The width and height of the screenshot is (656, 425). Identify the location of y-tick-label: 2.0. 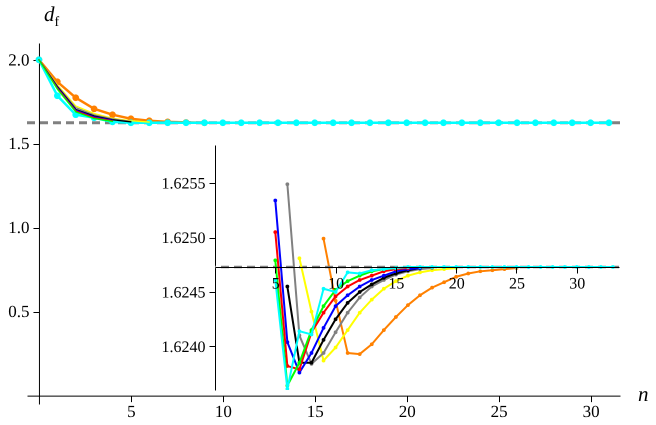
(19, 60).